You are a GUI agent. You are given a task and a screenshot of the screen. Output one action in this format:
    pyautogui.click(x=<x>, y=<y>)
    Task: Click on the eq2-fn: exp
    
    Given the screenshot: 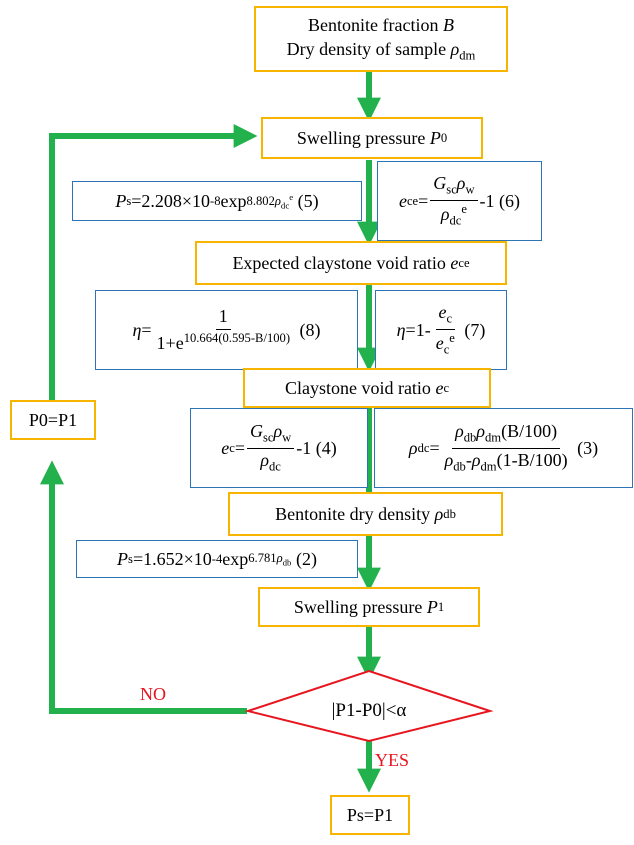 What is the action you would take?
    pyautogui.click(x=235, y=558)
    